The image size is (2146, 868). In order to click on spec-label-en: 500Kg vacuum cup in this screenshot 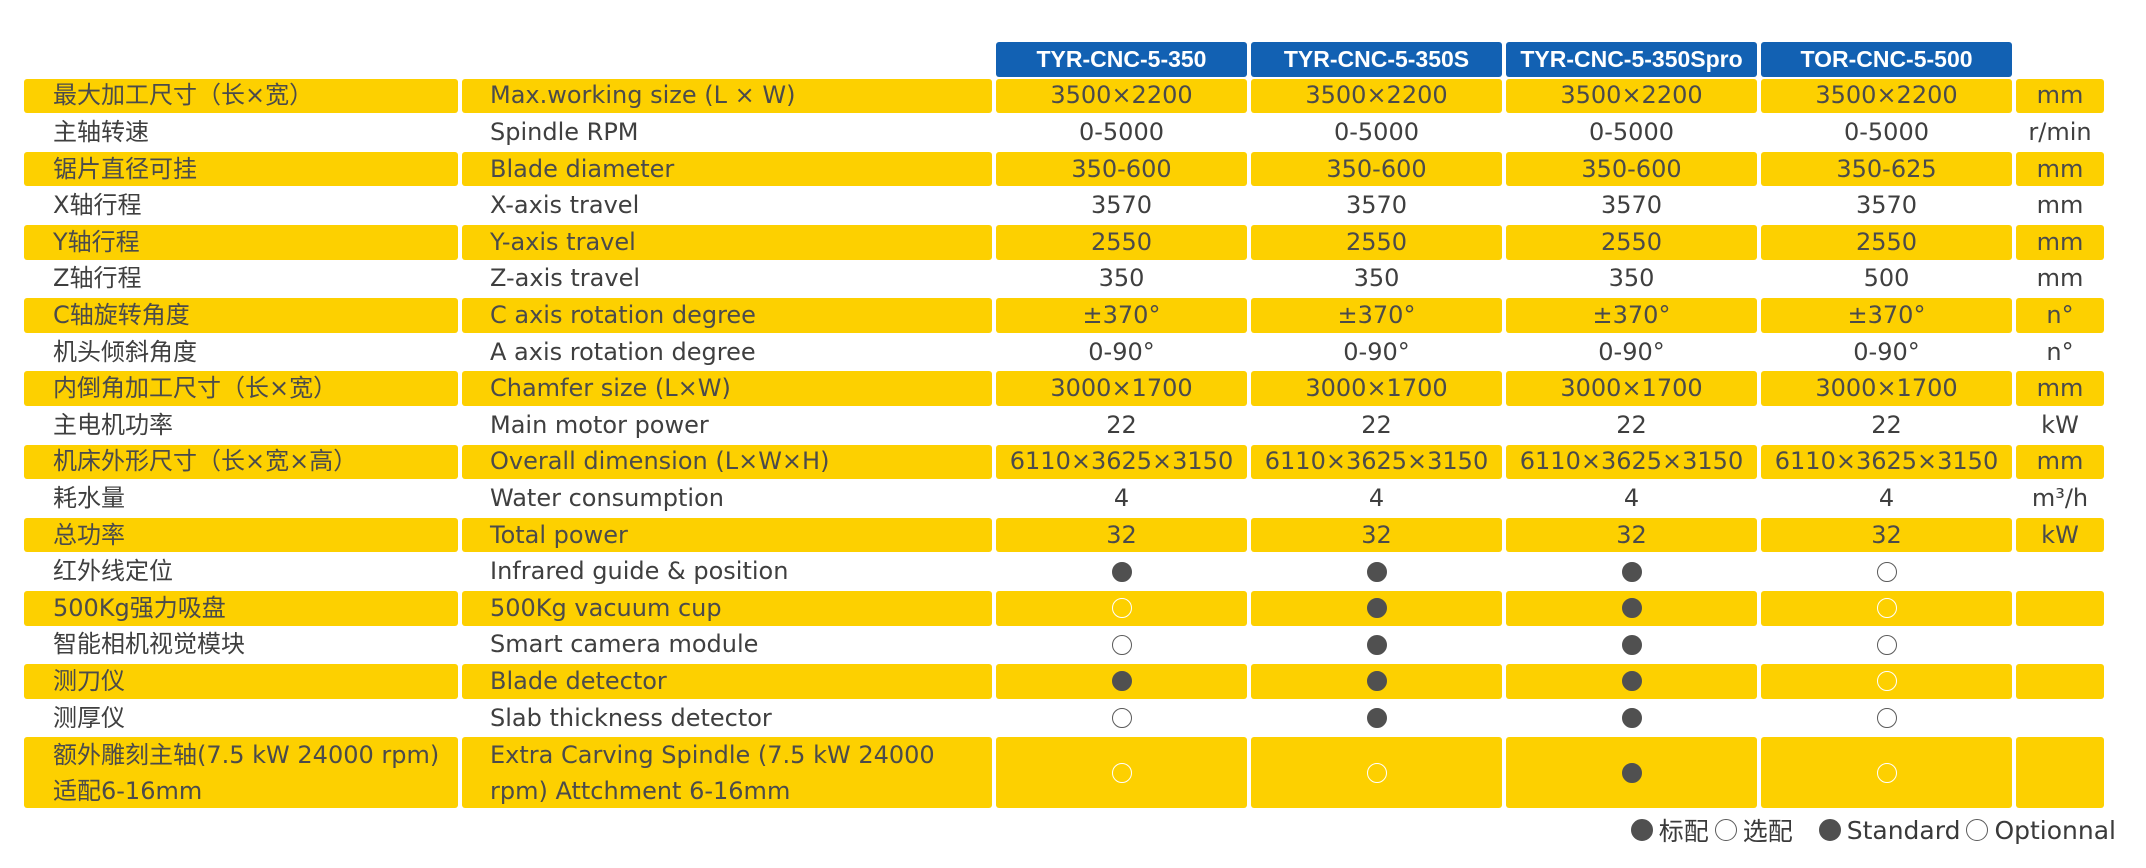, I will do `click(727, 608)`.